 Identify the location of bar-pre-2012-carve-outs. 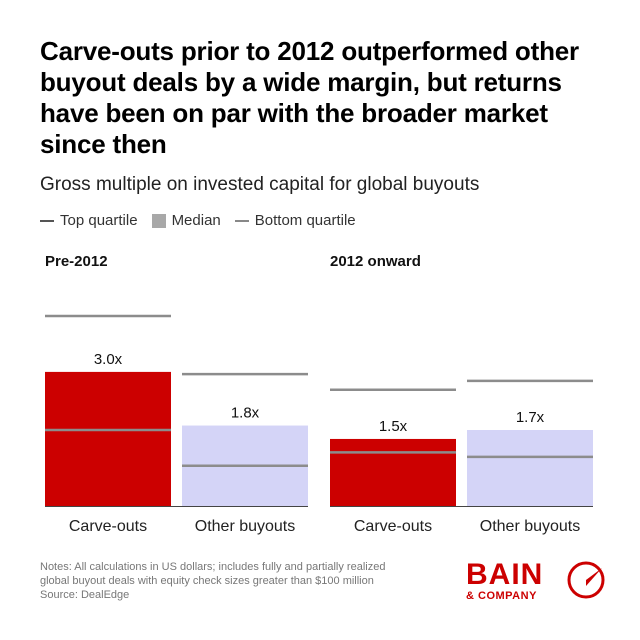
(108, 438).